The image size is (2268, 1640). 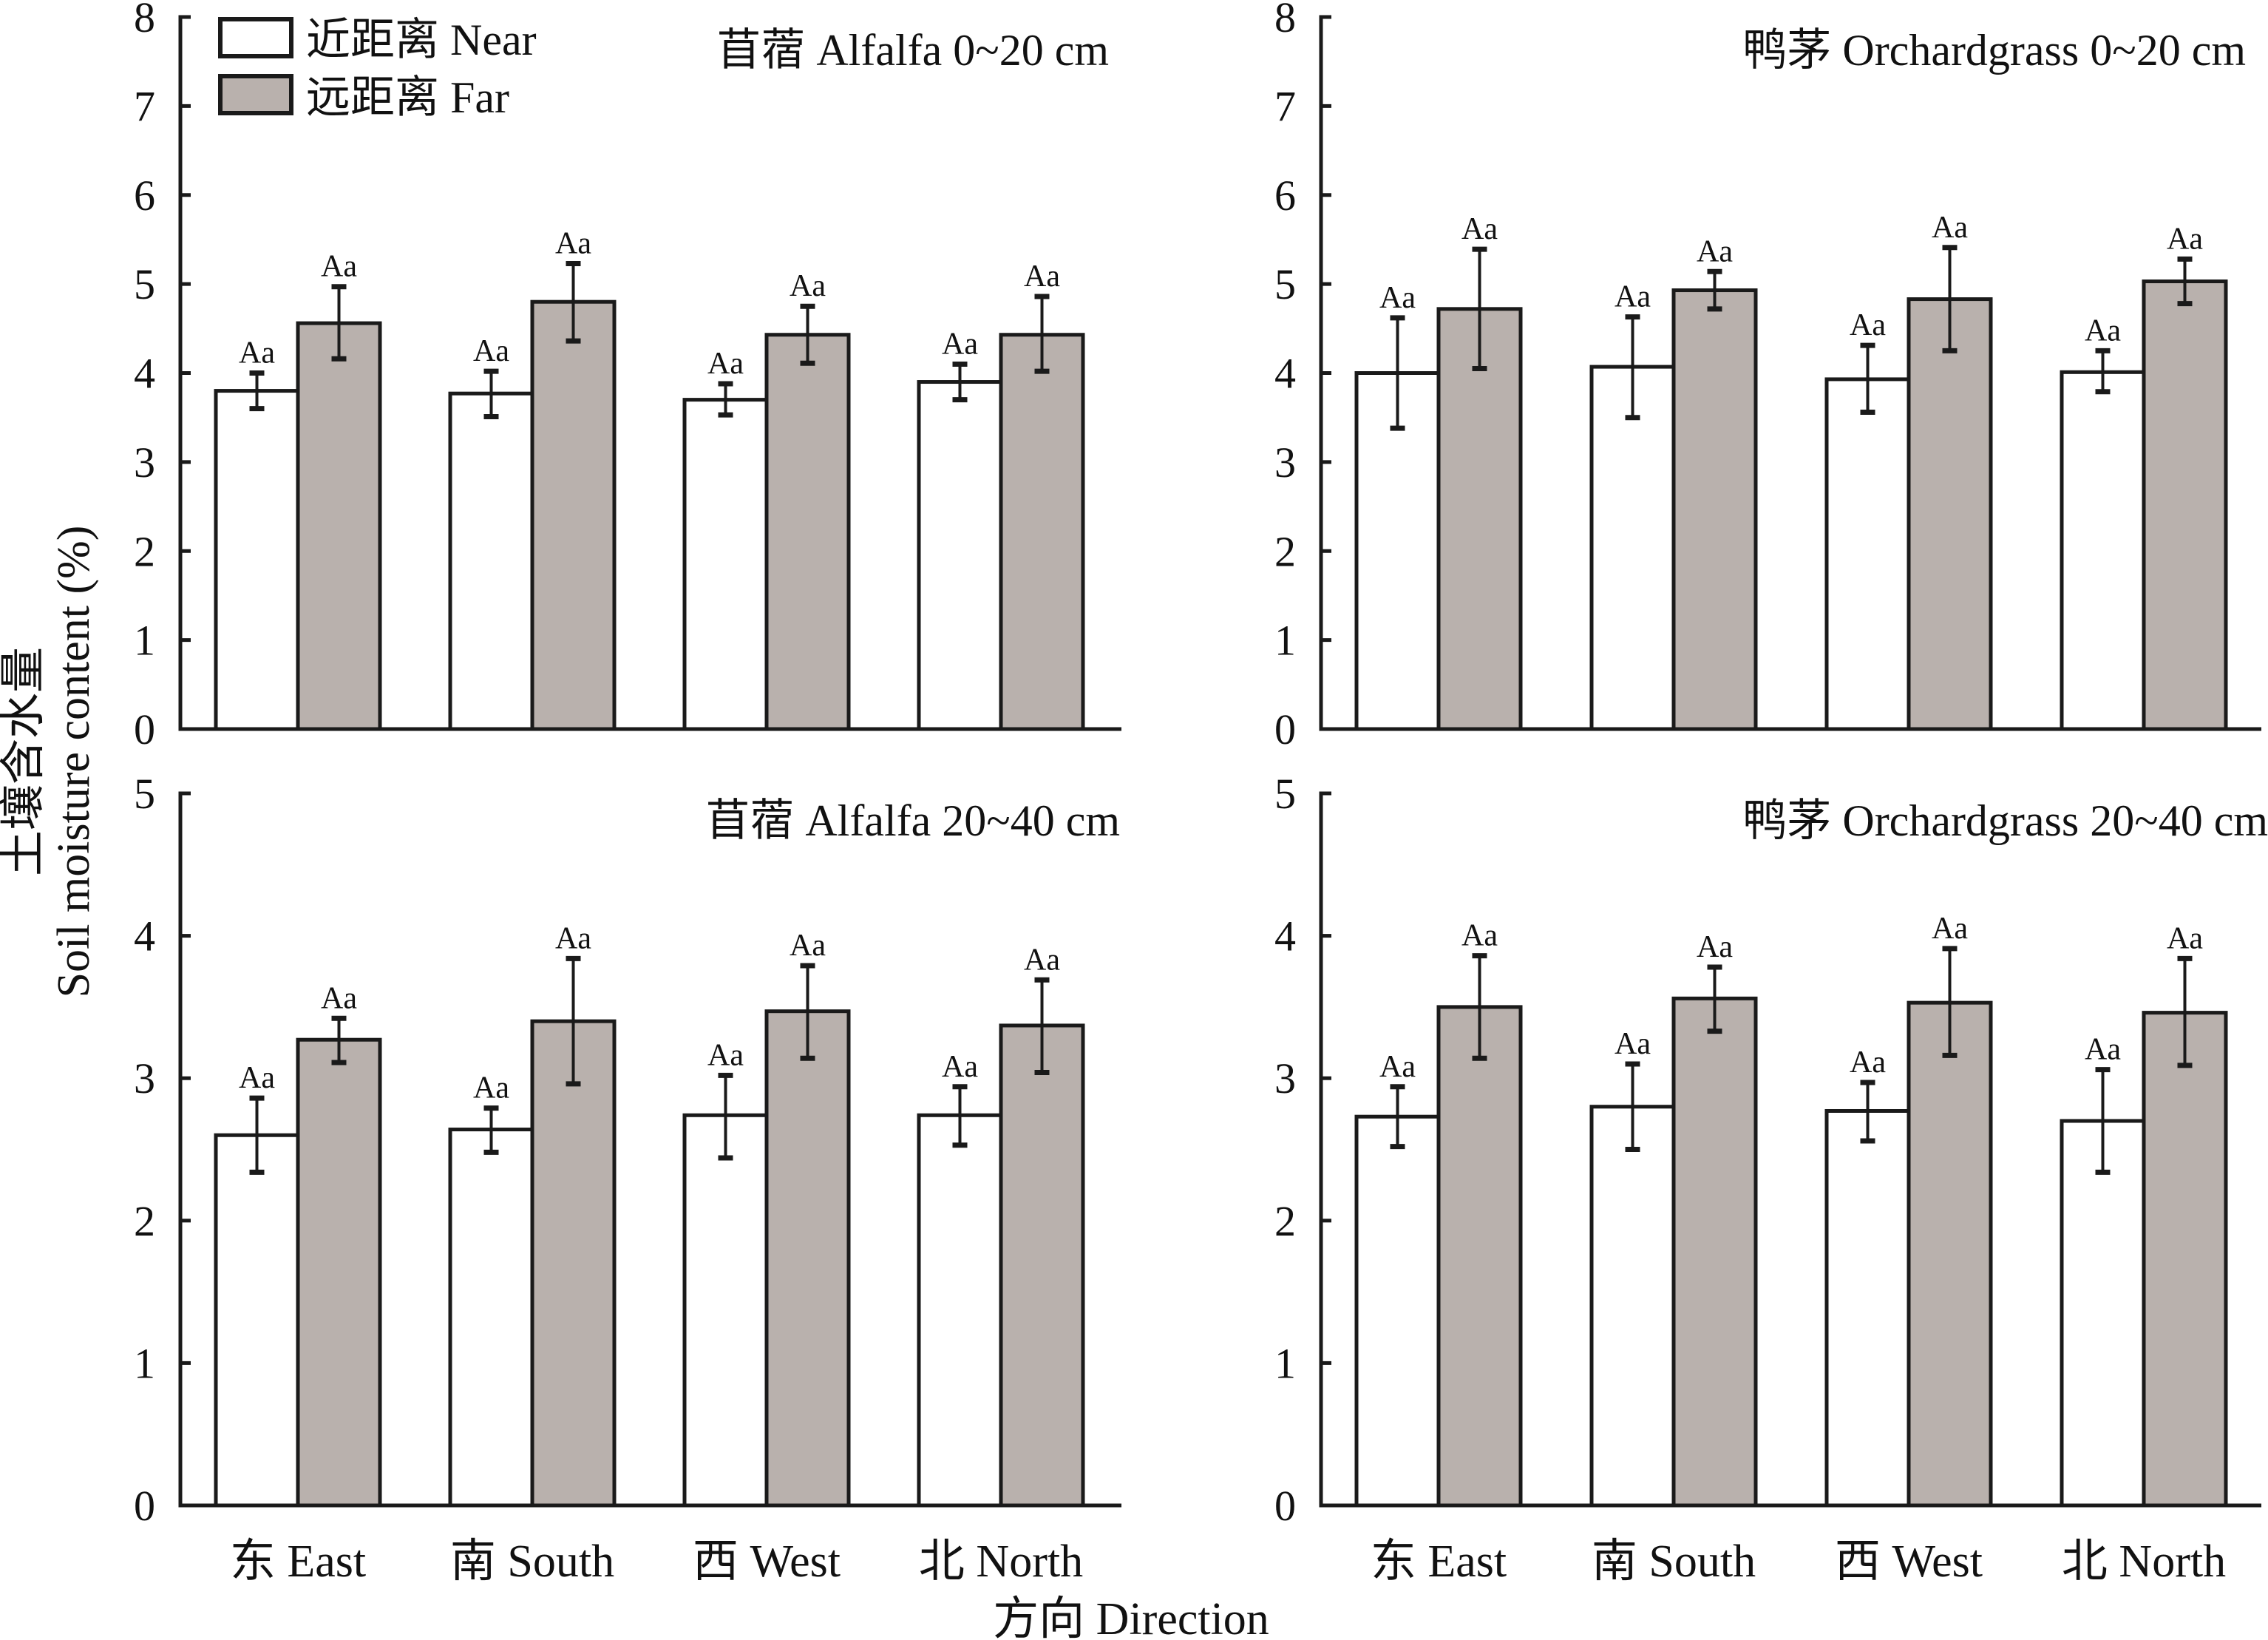 I want to click on y-axis-title: 土壤含水量 Soil moisture content (%), so click(x=49, y=762).